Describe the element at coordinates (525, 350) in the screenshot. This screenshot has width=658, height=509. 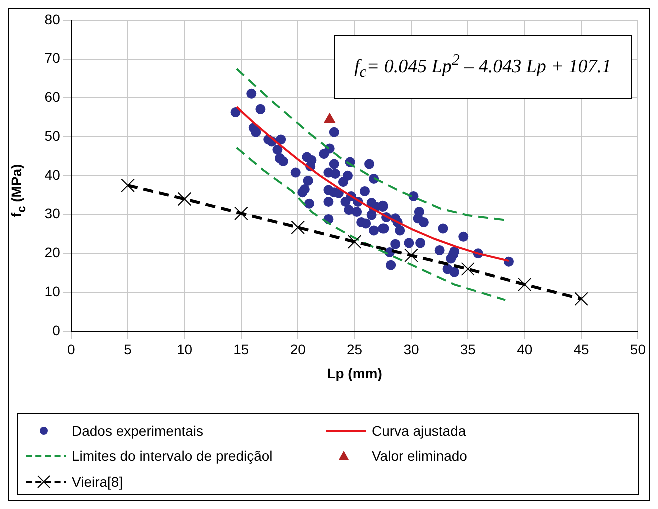
I see `x-tick-label: 40` at that location.